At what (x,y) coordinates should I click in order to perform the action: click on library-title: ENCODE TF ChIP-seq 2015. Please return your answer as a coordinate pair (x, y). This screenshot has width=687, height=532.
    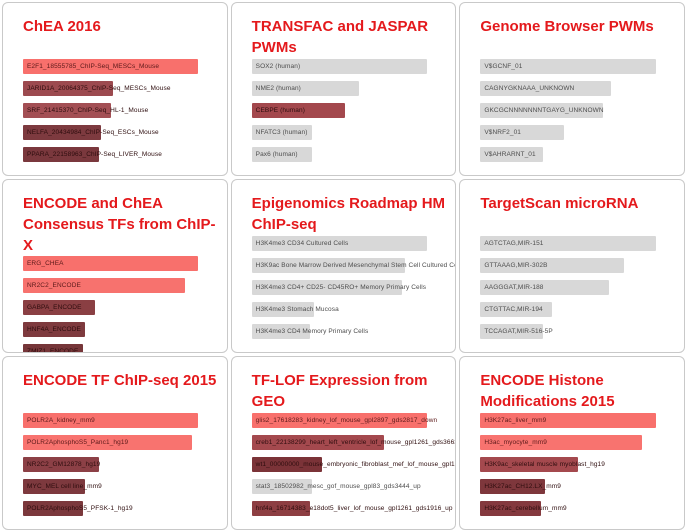
    Looking at the image, I should click on (120, 380).